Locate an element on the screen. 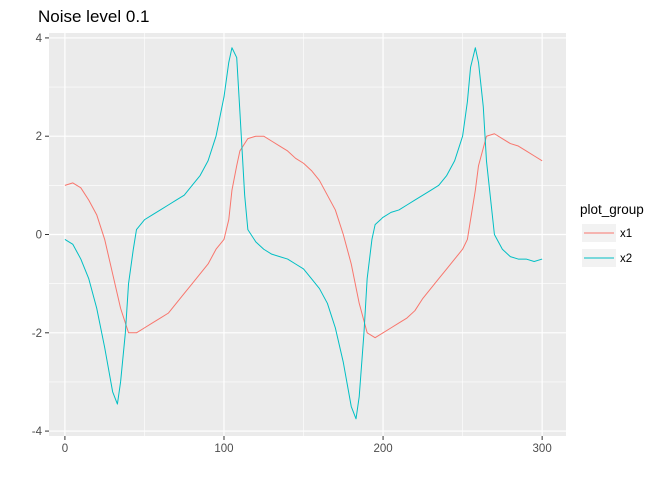 Image resolution: width=672 pixels, height=480 pixels. x-tick-label: 300 is located at coordinates (542, 449).